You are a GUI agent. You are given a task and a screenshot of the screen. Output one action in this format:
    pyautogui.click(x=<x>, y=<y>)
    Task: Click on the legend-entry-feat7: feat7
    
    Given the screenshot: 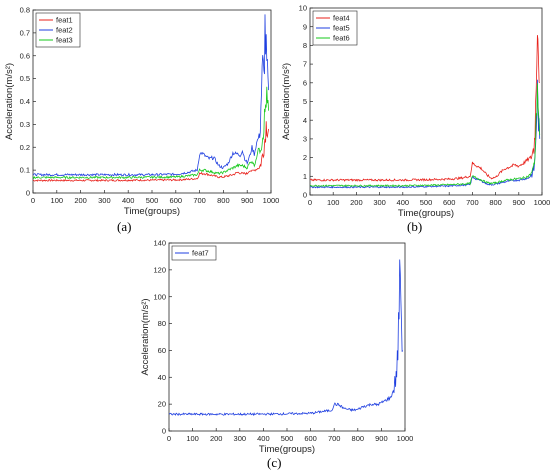 What is the action you would take?
    pyautogui.click(x=200, y=253)
    